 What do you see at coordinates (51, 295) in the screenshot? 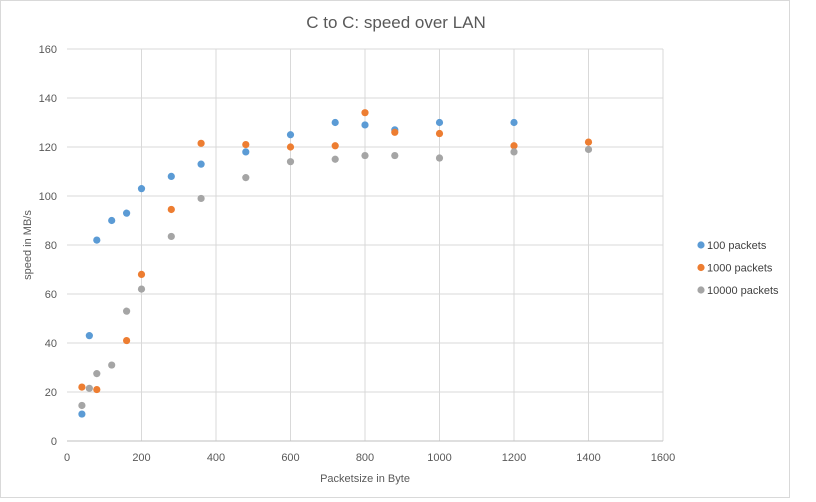
I see `y-tick-label: 60` at bounding box center [51, 295].